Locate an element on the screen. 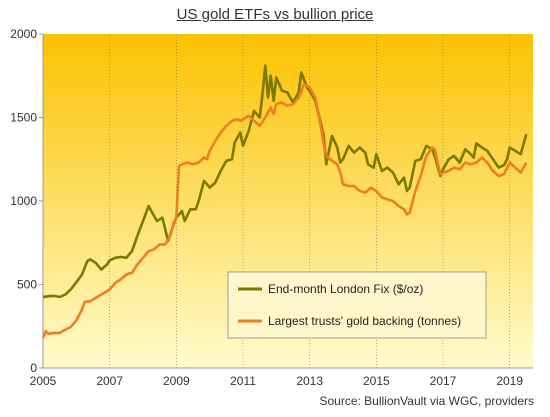 This screenshot has width=550, height=417. y-tick-label: 1000 is located at coordinates (23, 201).